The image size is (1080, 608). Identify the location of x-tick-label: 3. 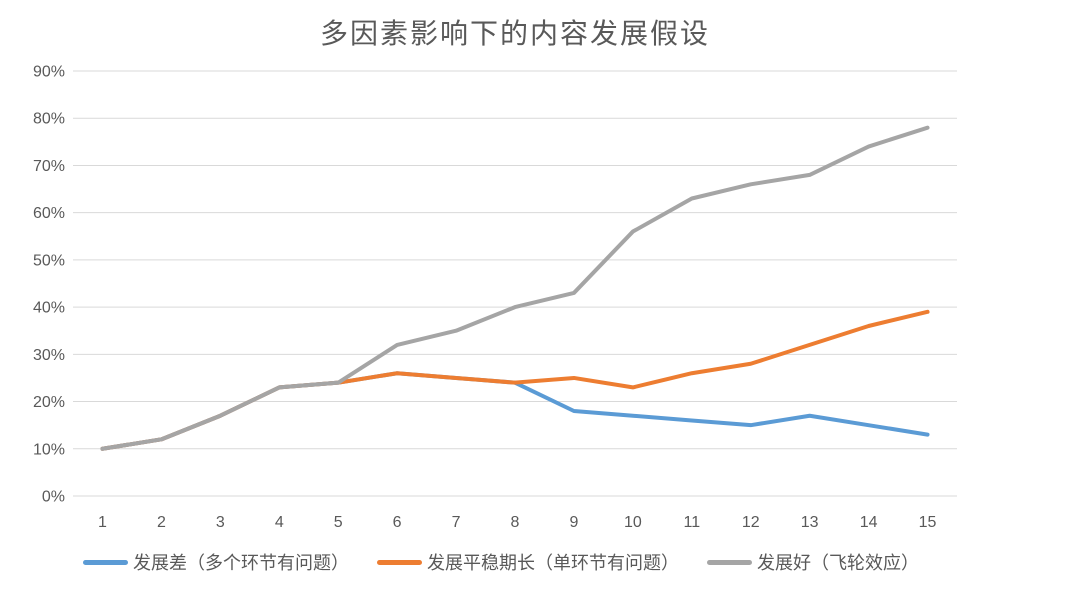
(220, 522).